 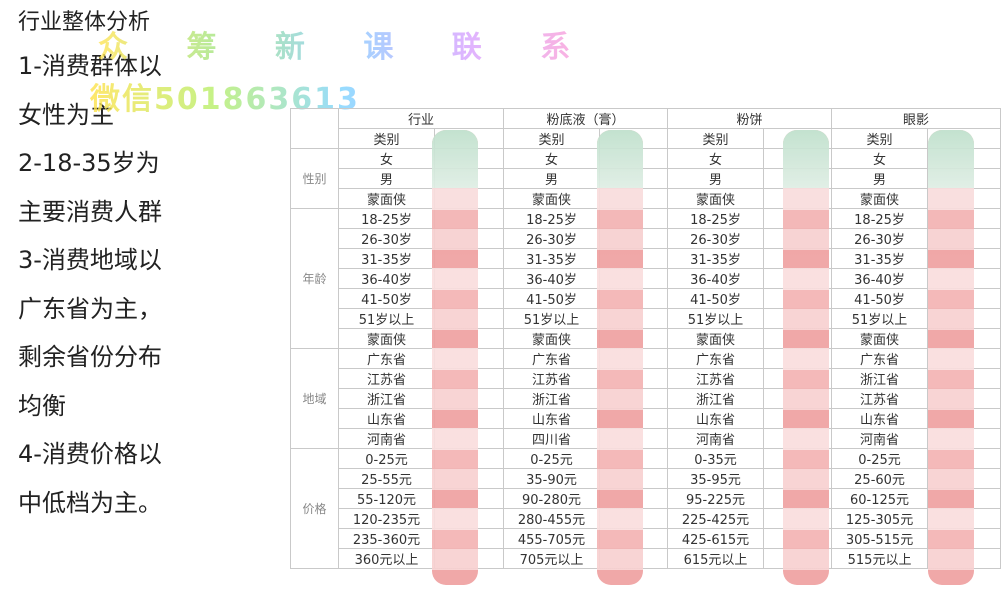 I want to click on table-row: 235-360元 455-705元 425-615元 305-515元, so click(x=646, y=538).